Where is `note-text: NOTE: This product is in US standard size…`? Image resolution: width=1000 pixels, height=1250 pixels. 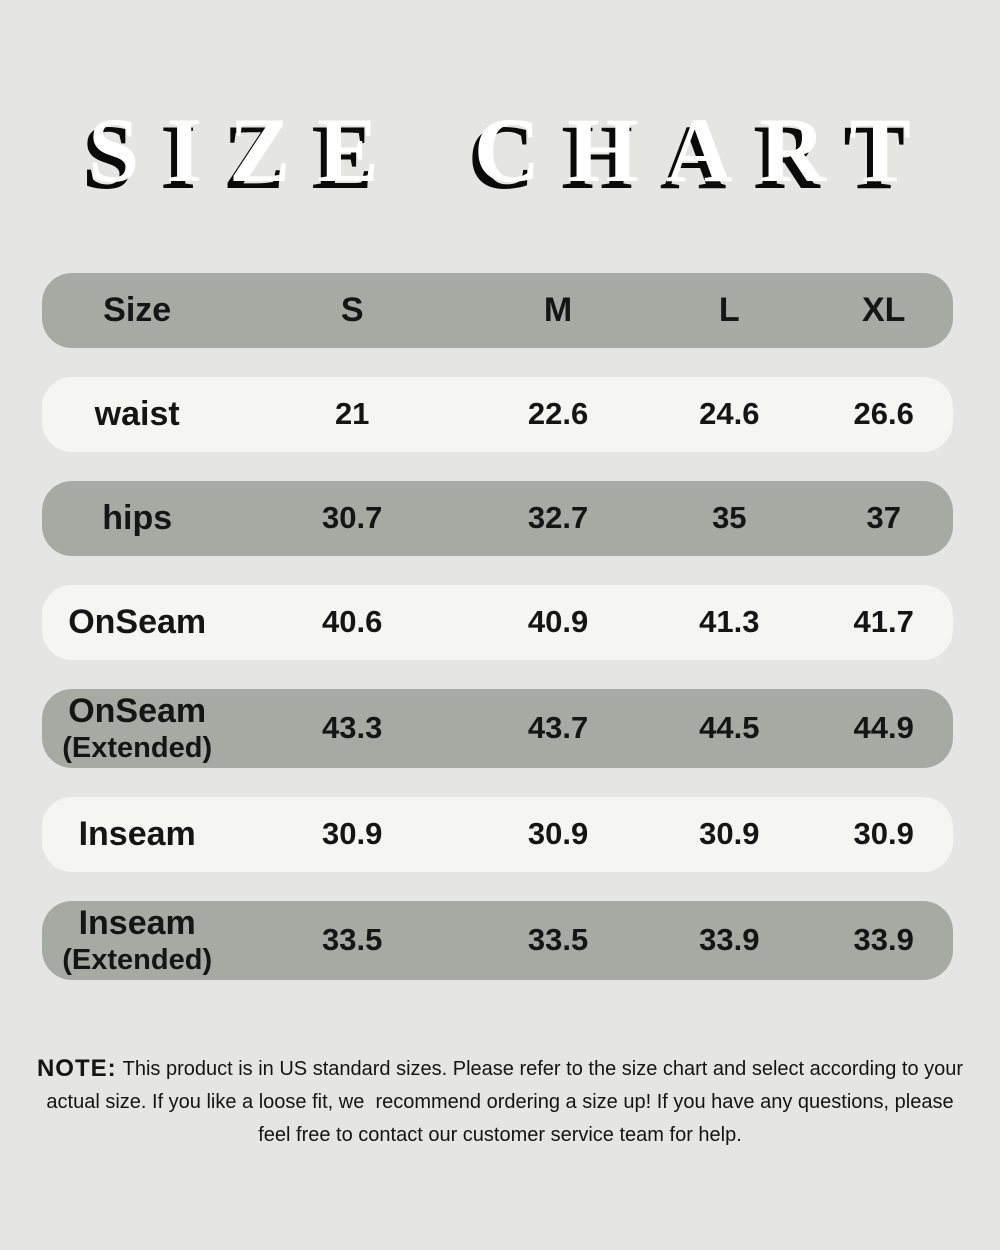 note-text: NOTE: This product is in US standard size… is located at coordinates (500, 1102).